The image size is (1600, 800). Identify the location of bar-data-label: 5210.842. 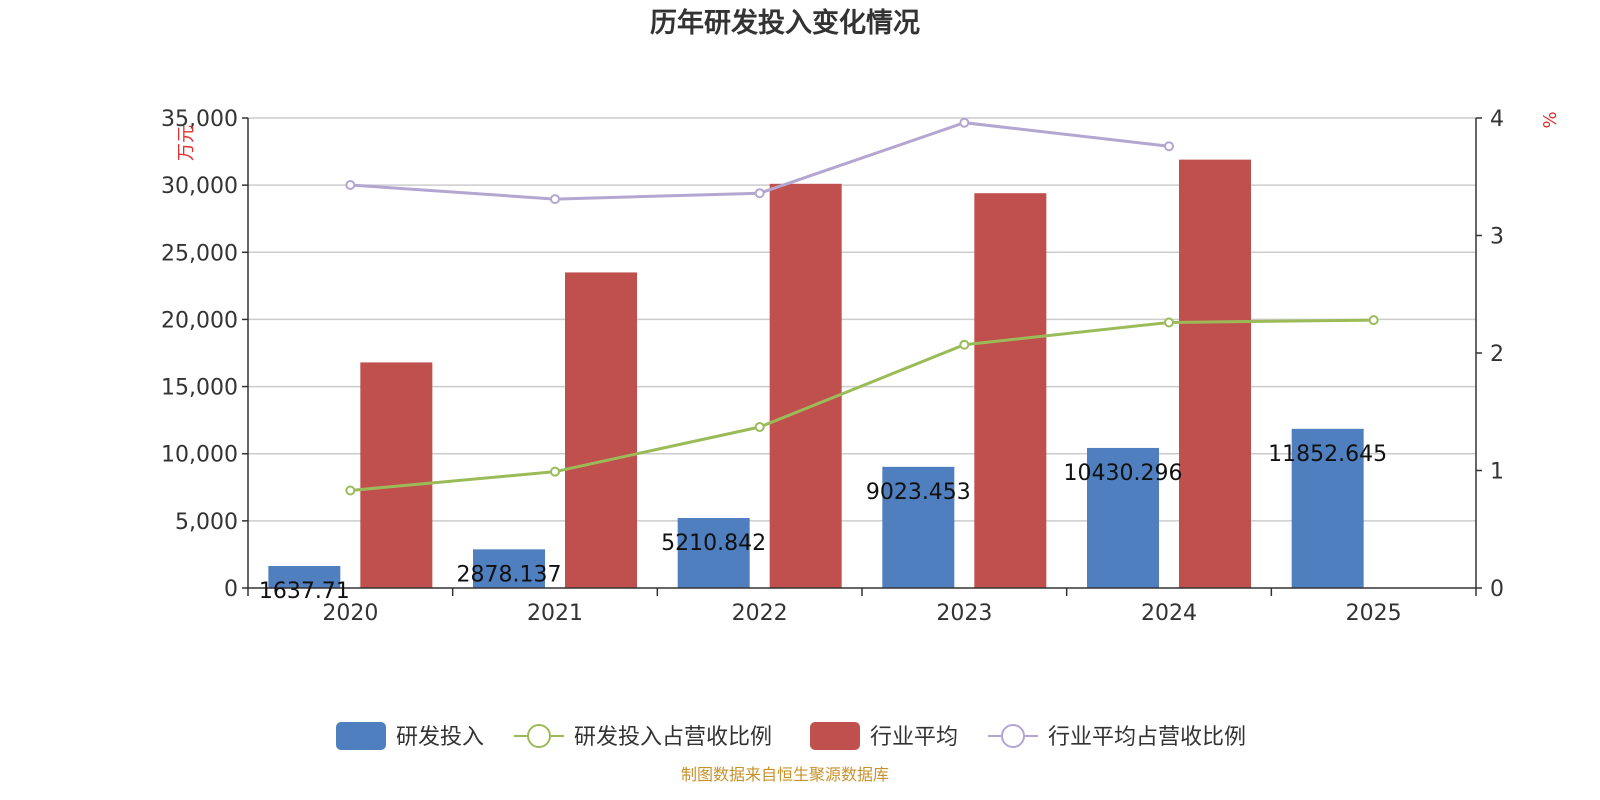
(713, 543).